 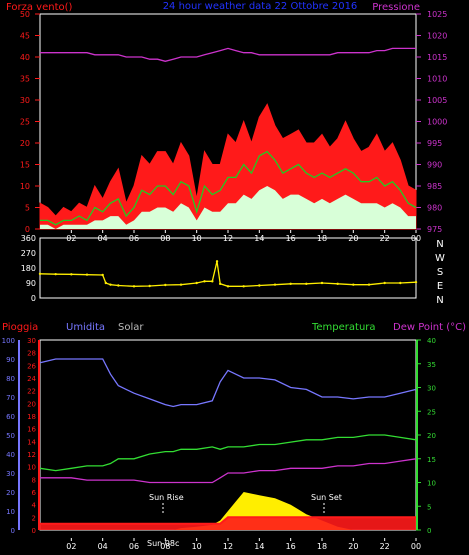 I want to click on temp-x-tick-label: 02, so click(x=71, y=546).